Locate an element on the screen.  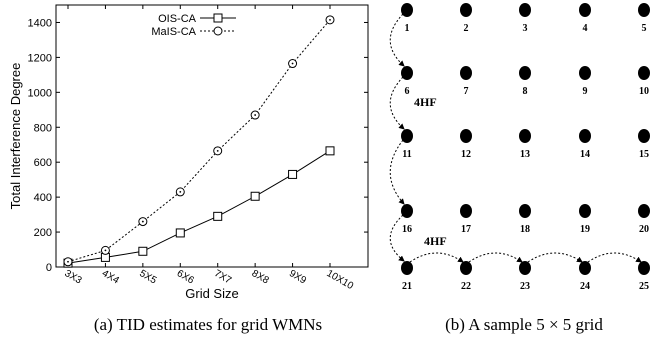
x-axis-label: Grid Size is located at coordinates (211, 293).